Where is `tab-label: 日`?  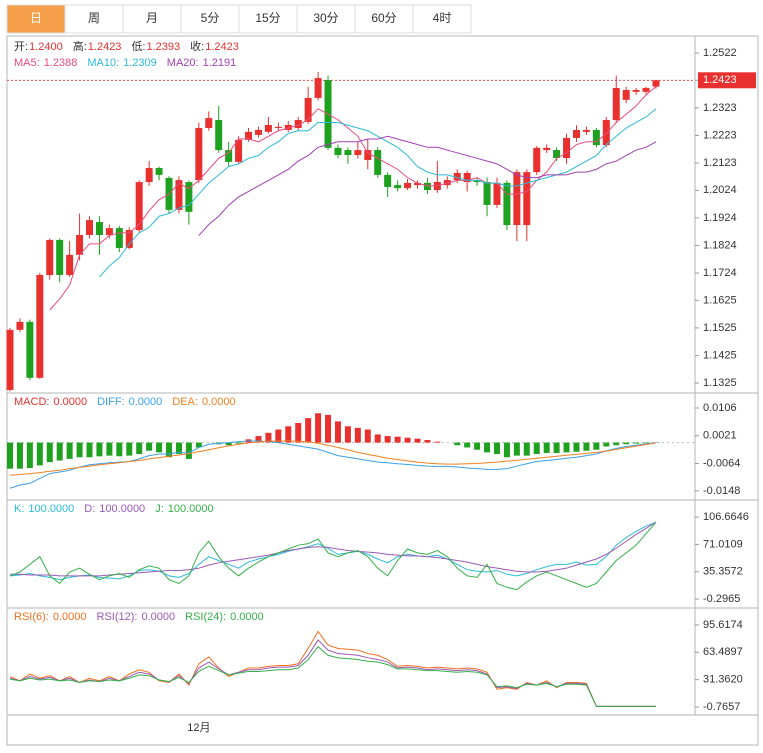
tab-label: 日 is located at coordinates (36, 18).